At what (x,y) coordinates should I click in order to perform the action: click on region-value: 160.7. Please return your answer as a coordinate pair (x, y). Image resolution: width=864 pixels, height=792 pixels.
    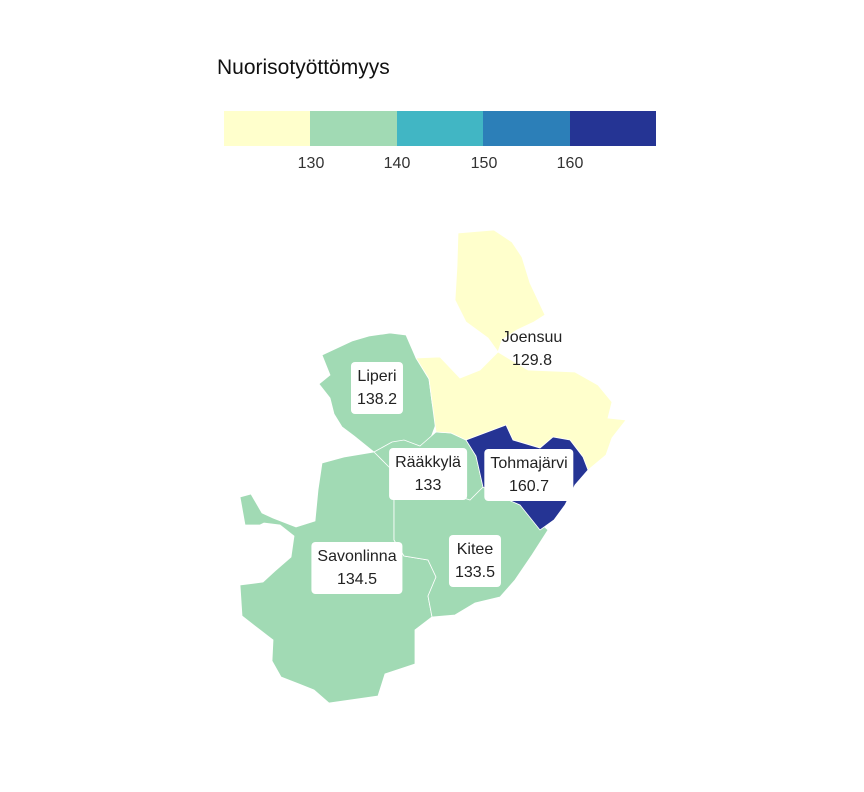
    Looking at the image, I should click on (529, 486).